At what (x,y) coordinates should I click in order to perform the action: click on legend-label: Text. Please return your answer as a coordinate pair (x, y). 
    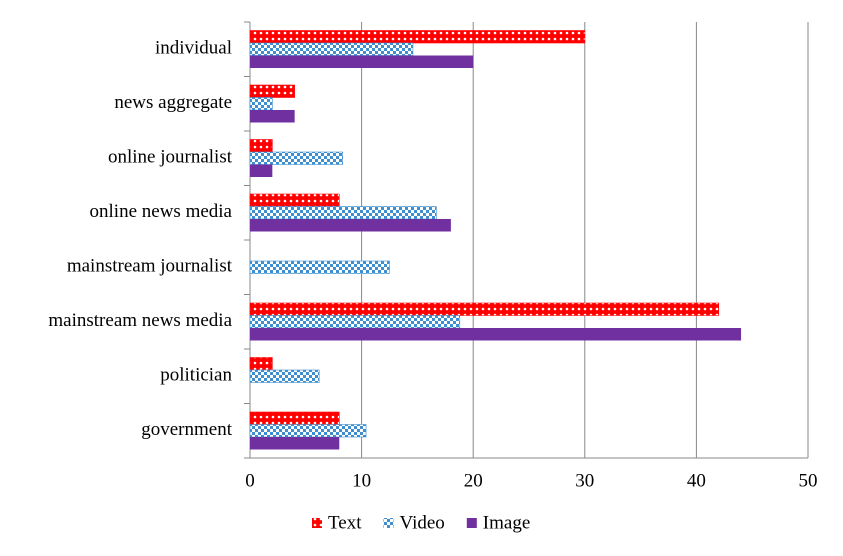
    Looking at the image, I should click on (345, 522).